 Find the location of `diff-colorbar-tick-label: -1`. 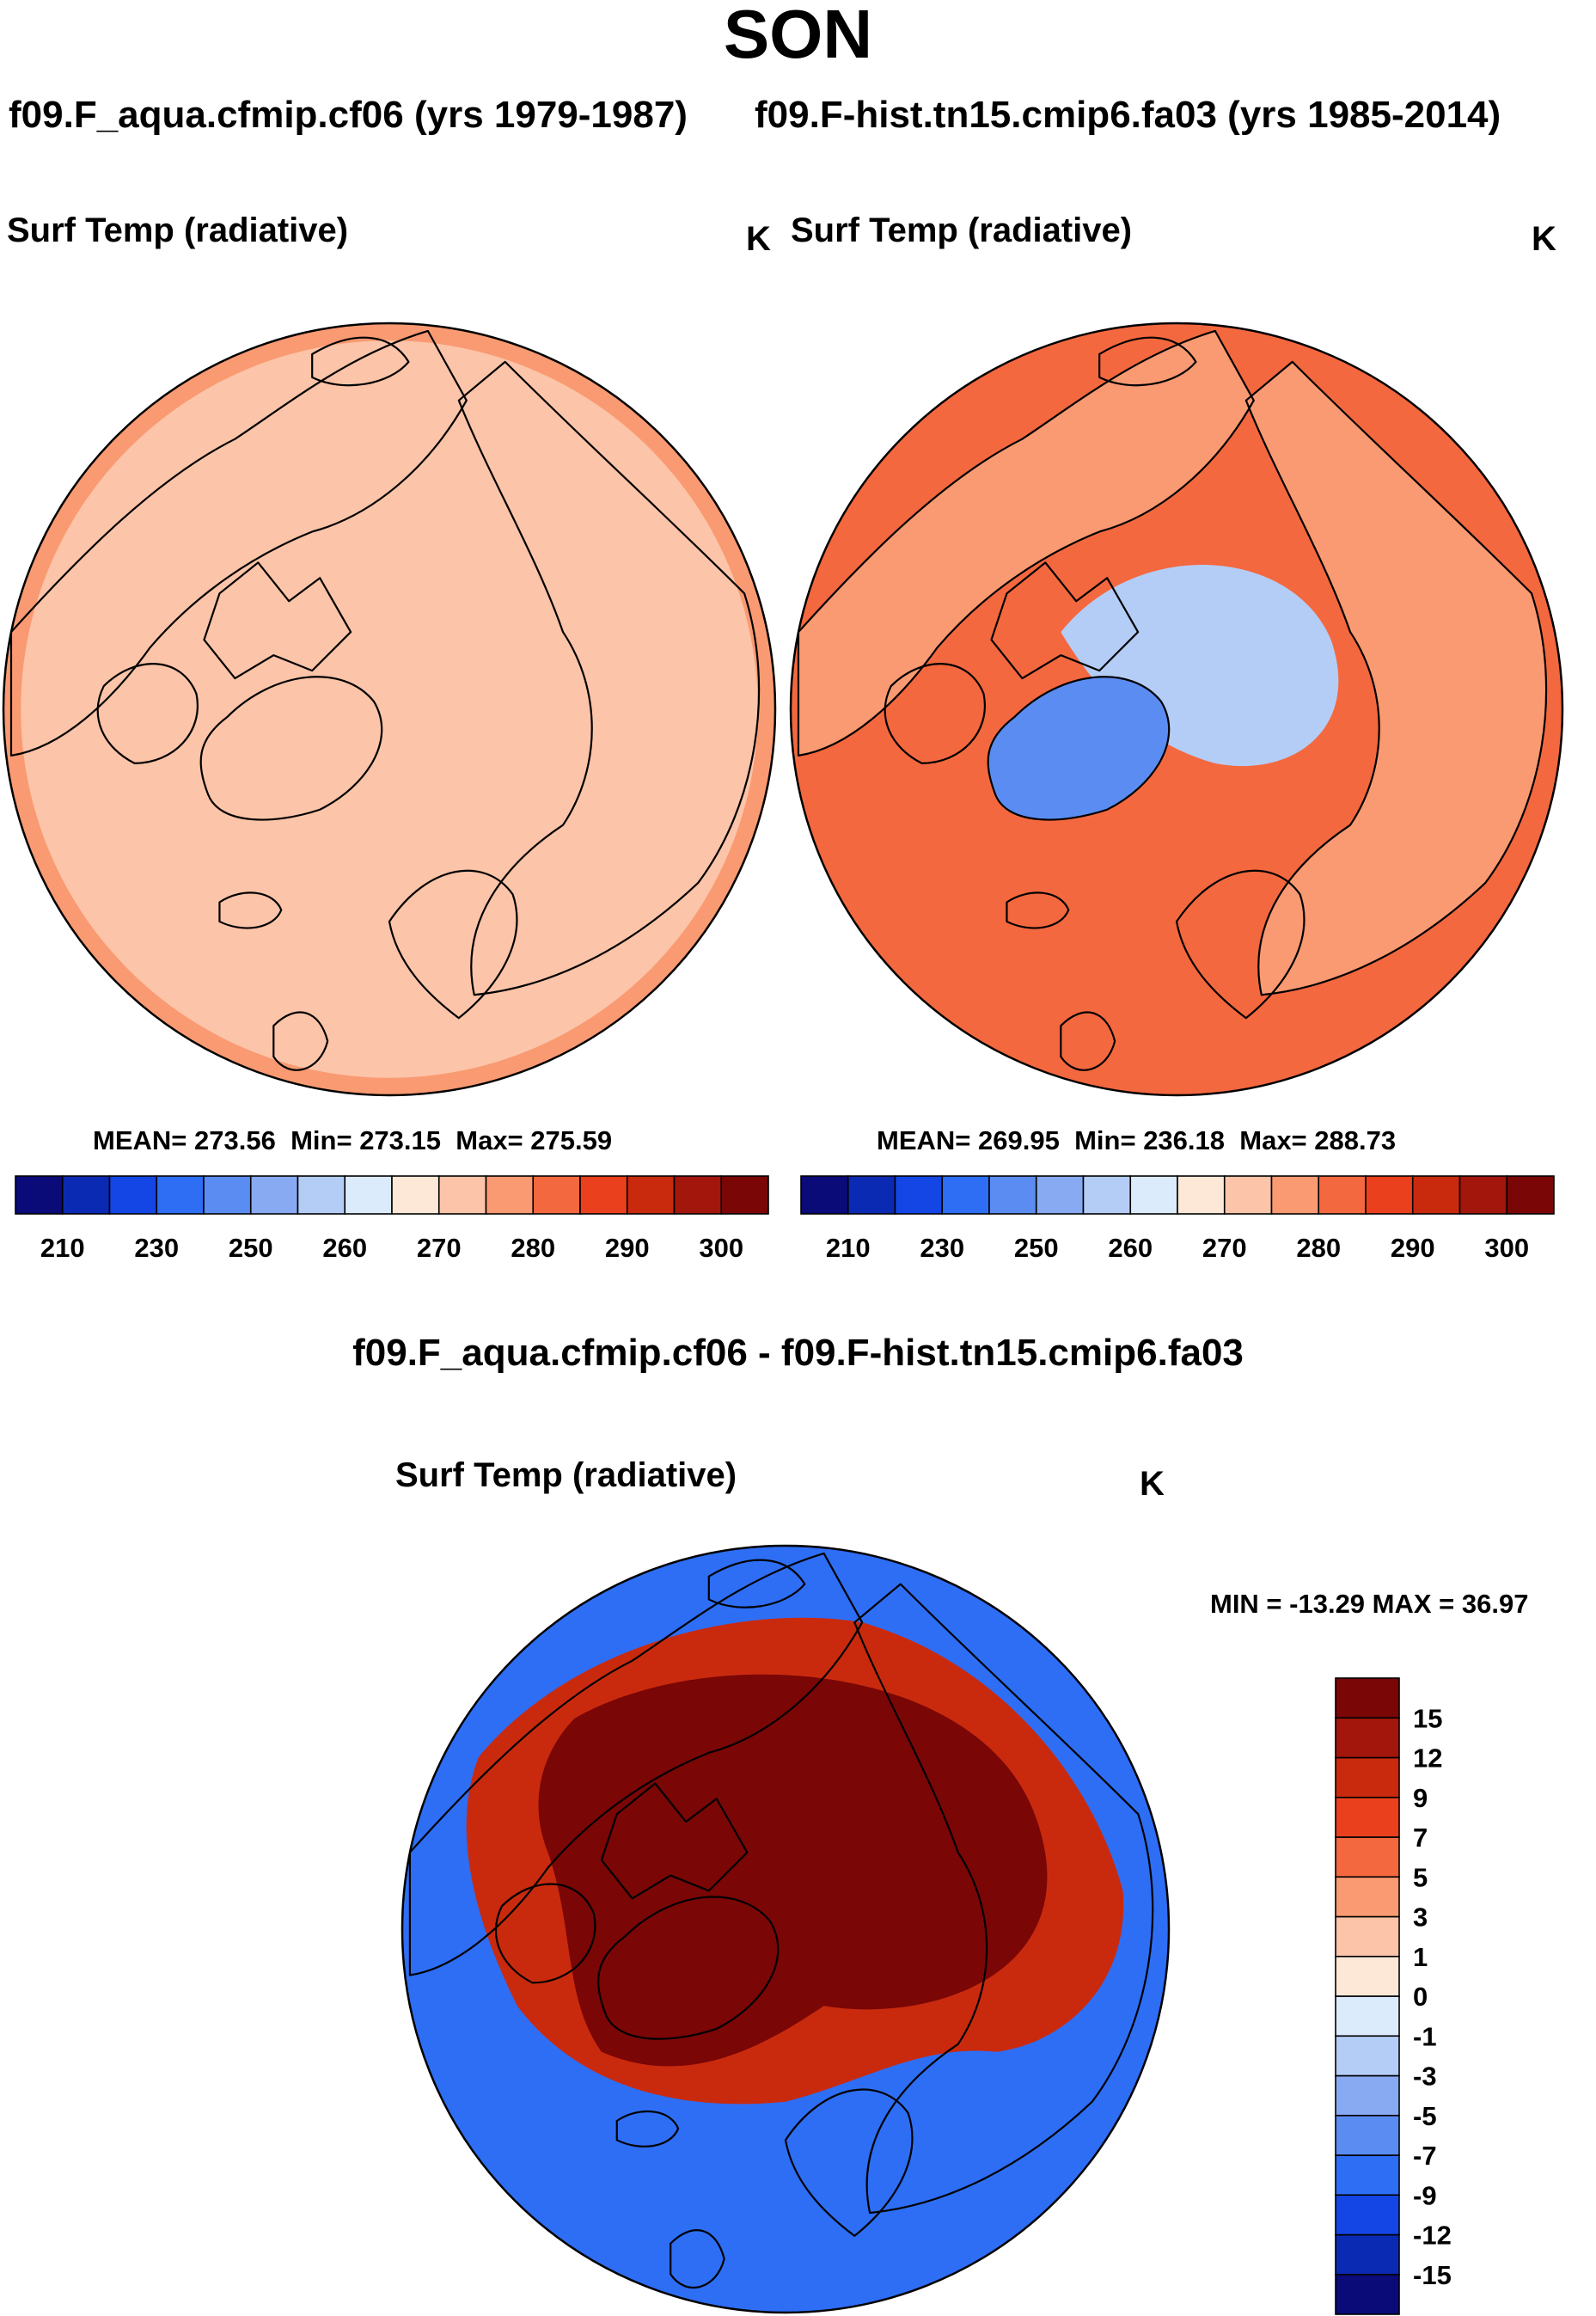

diff-colorbar-tick-label: -1 is located at coordinates (1425, 2036).